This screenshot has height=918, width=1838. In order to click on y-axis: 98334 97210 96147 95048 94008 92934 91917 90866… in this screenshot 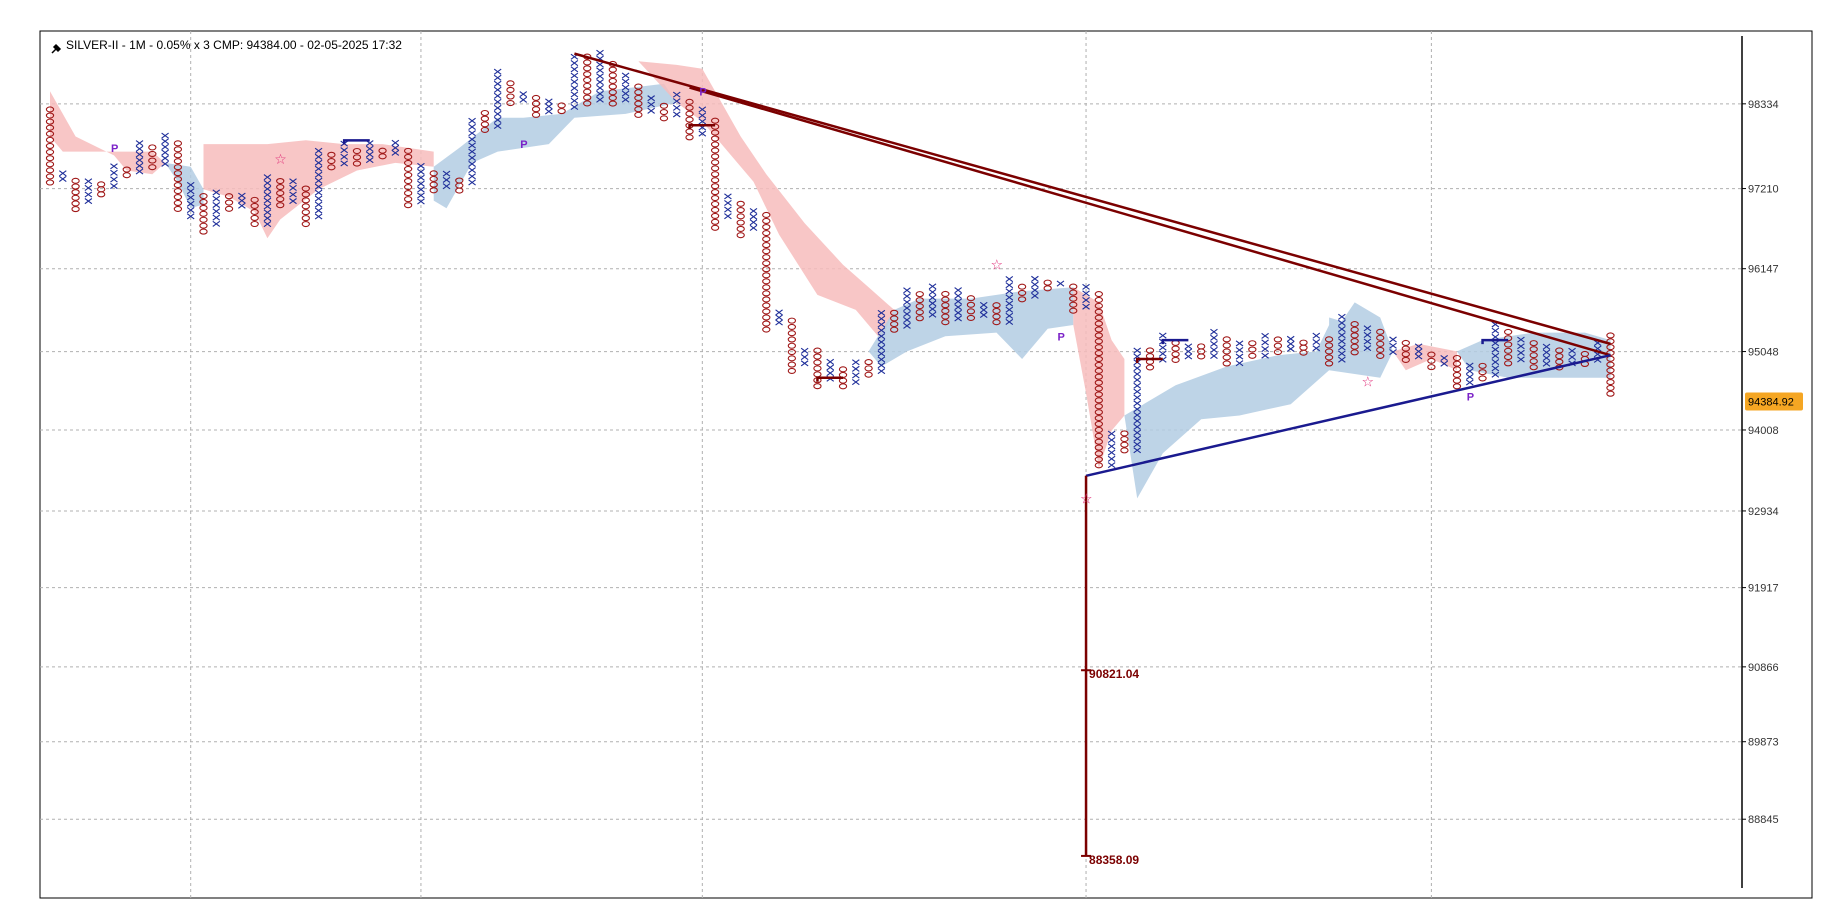, I will do `click(1760, 462)`.